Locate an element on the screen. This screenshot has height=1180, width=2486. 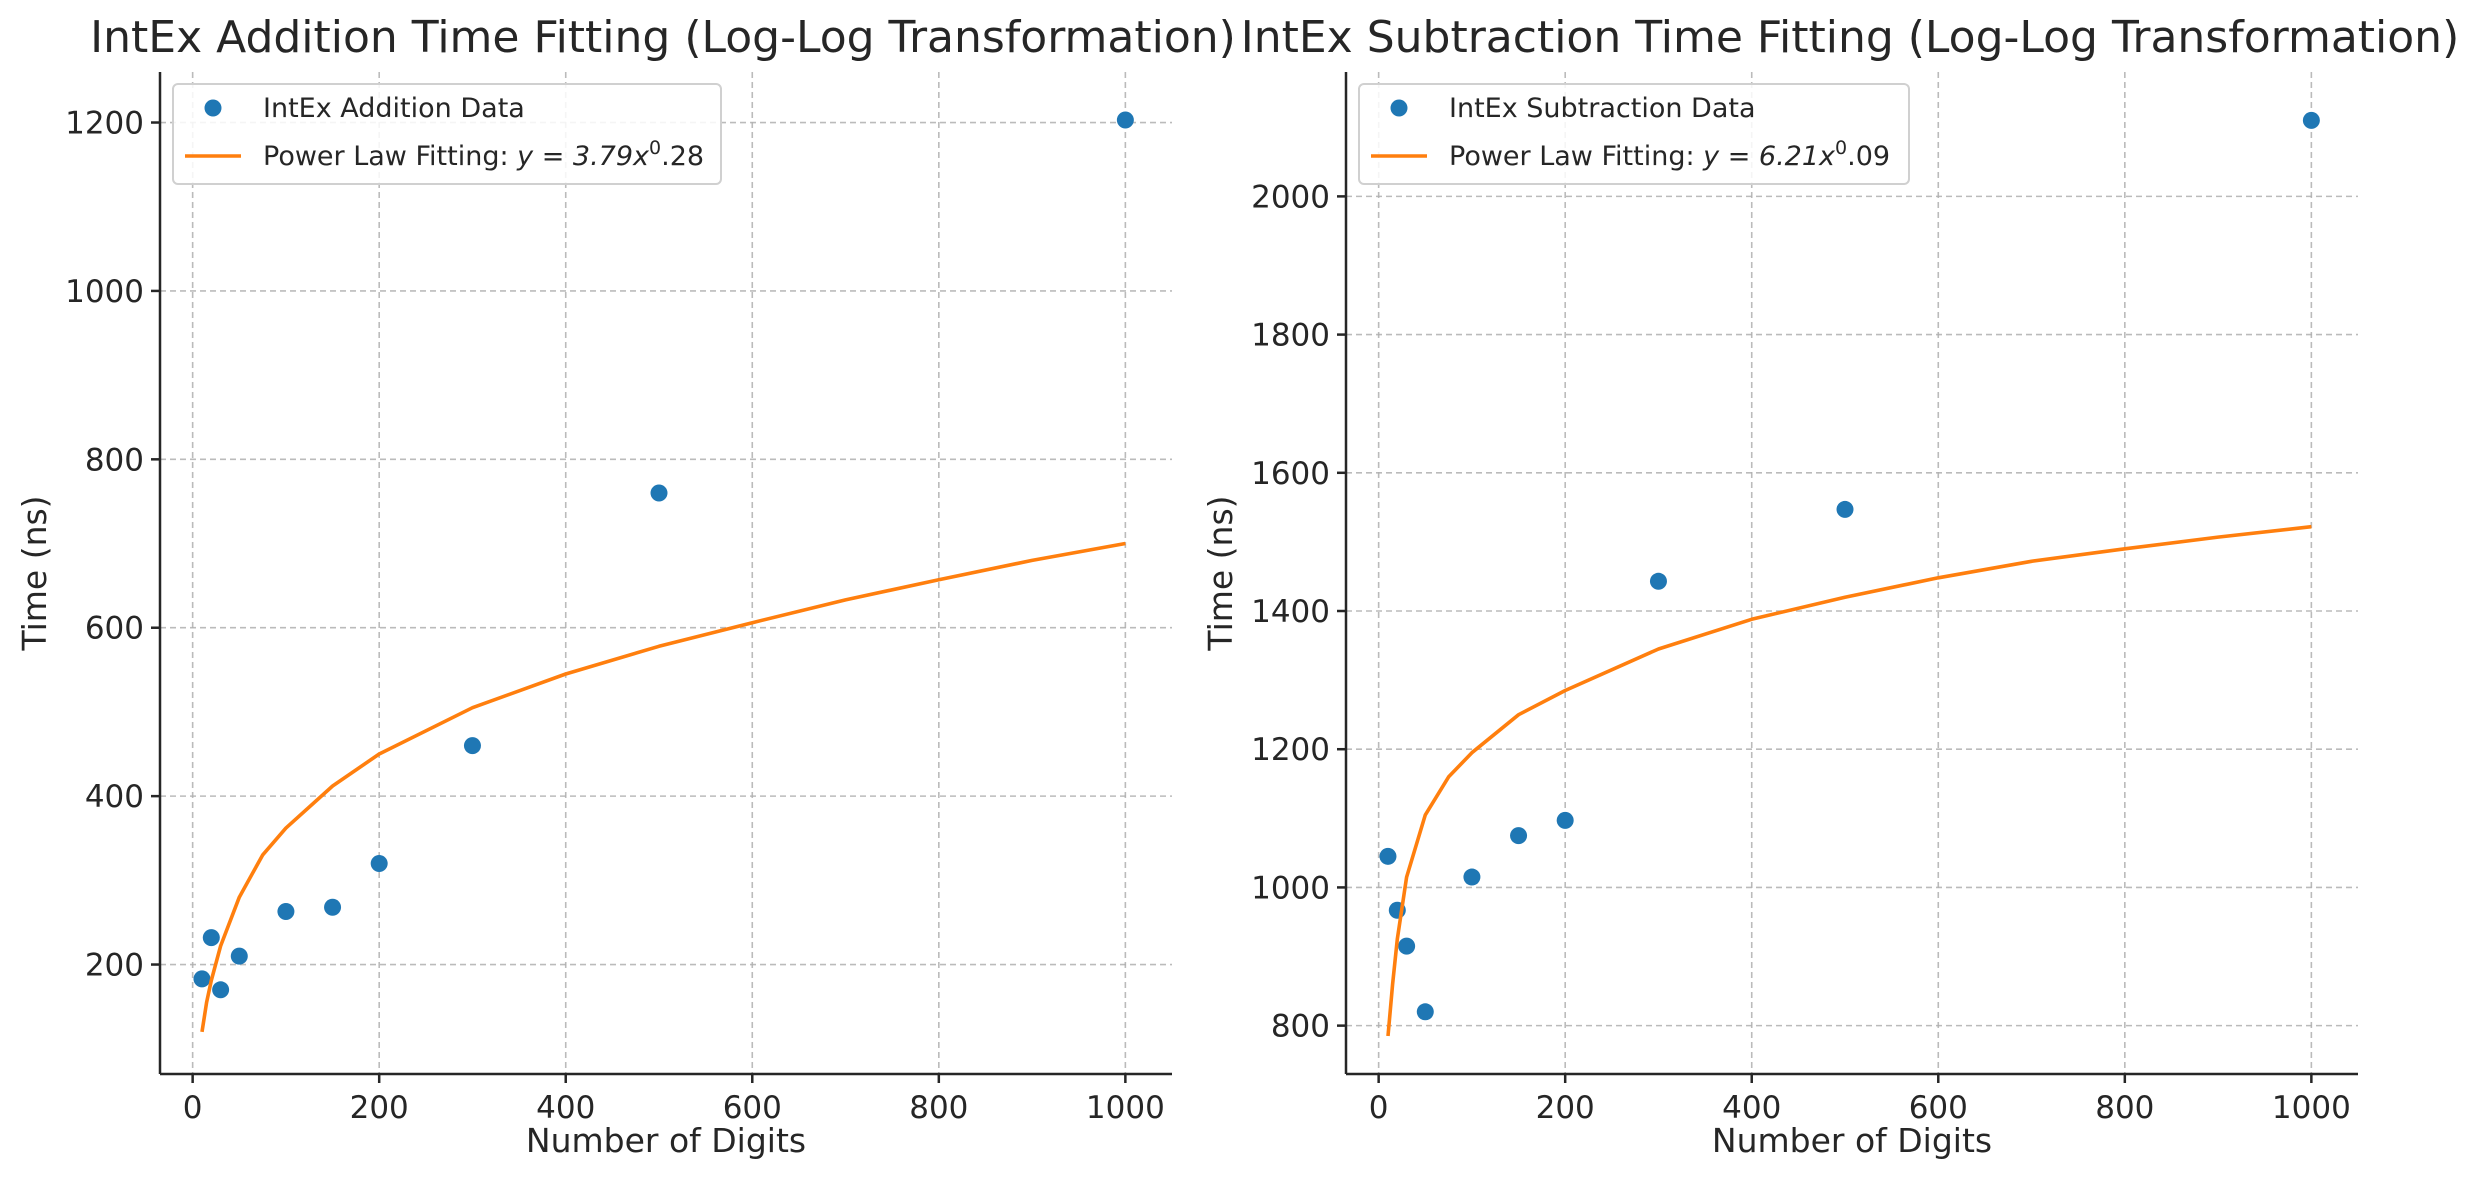
y-tick-label: 600 is located at coordinates (114, 629).